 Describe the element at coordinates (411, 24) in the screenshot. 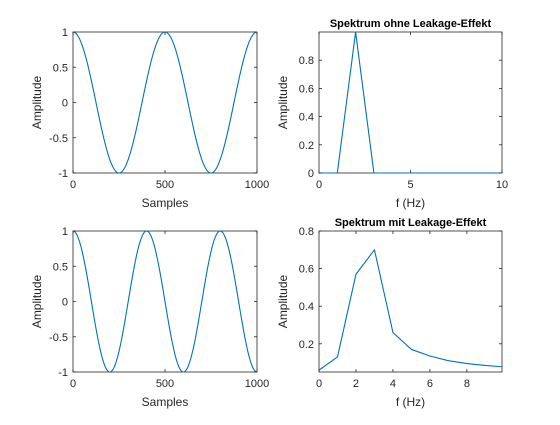

I see `chart-title: Spektrum ohne Leakage-Effekt` at that location.